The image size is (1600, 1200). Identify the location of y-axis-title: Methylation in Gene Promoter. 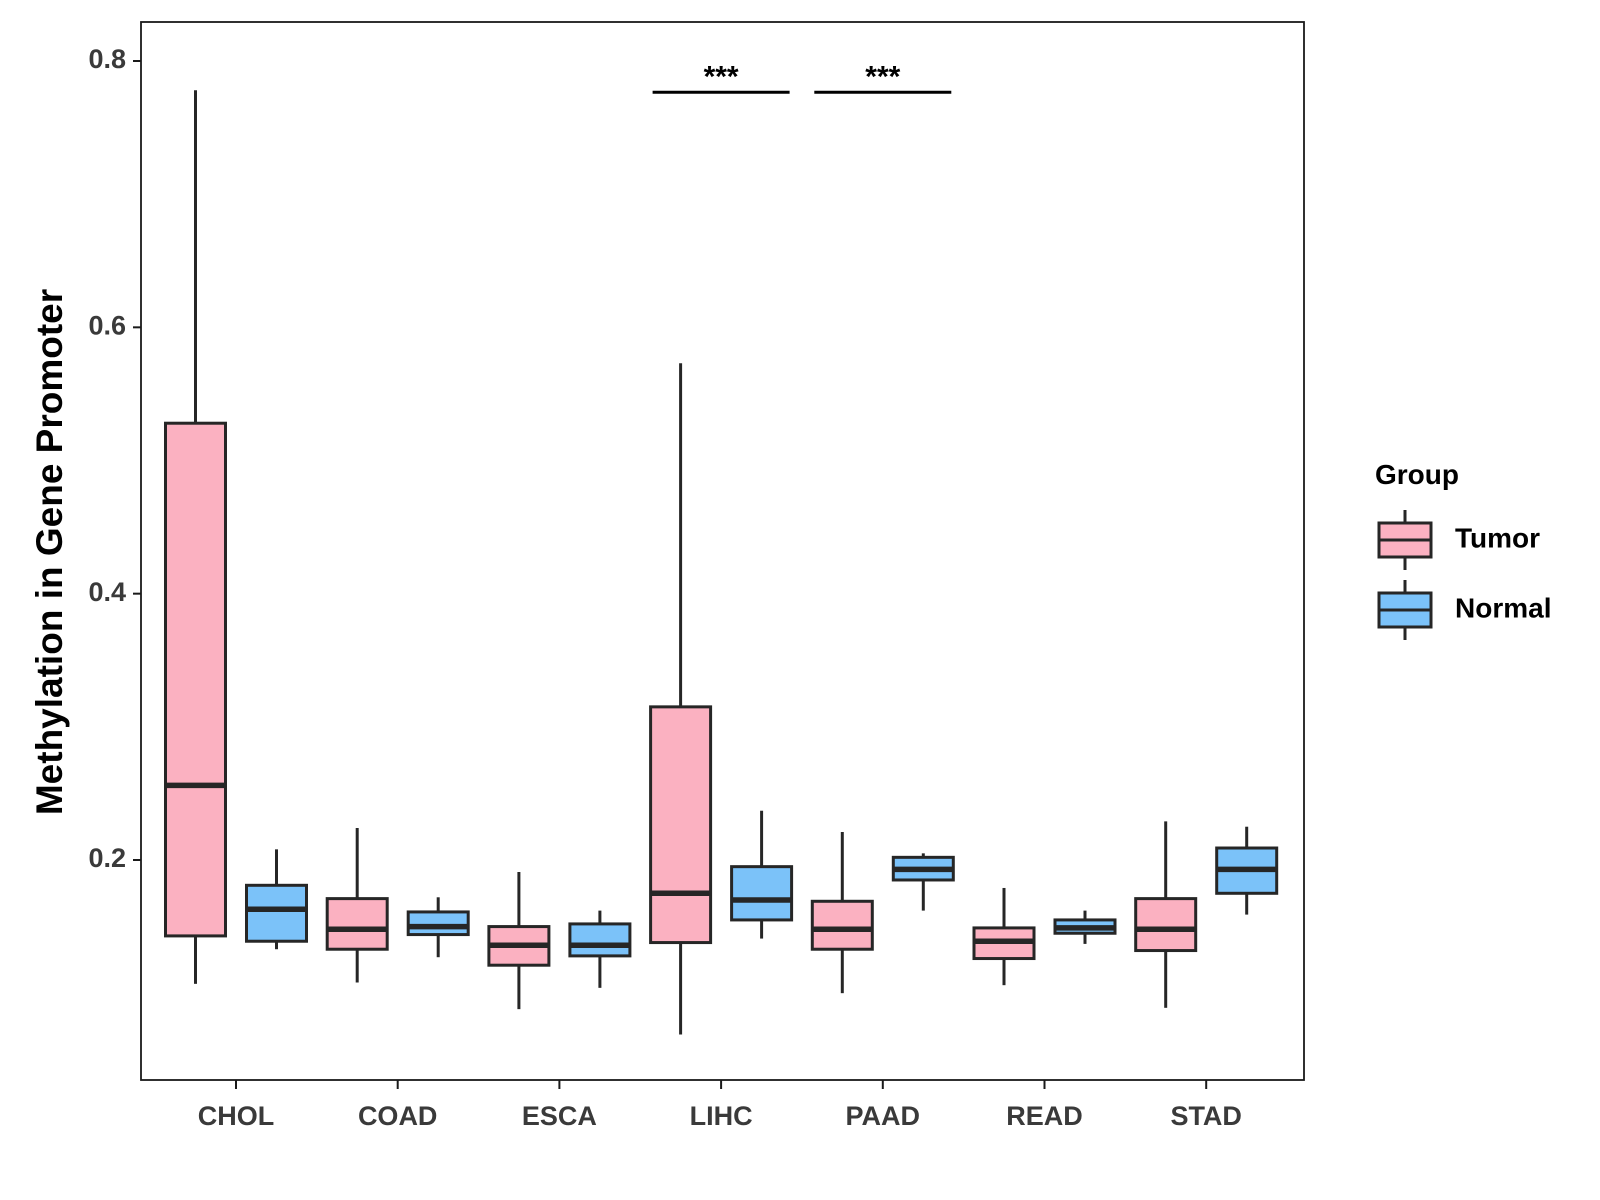
(49, 552).